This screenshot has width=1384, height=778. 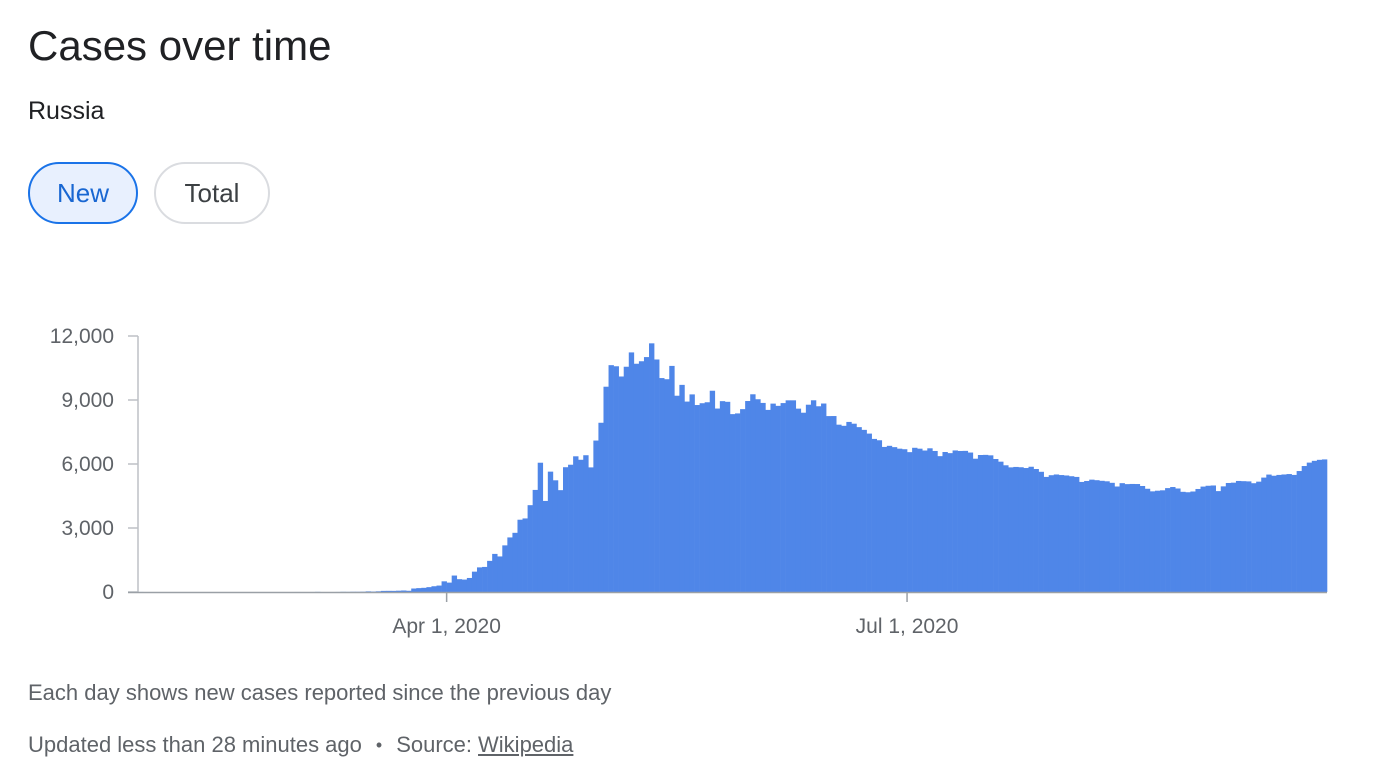 I want to click on y-tick-label: 0, so click(x=108, y=592).